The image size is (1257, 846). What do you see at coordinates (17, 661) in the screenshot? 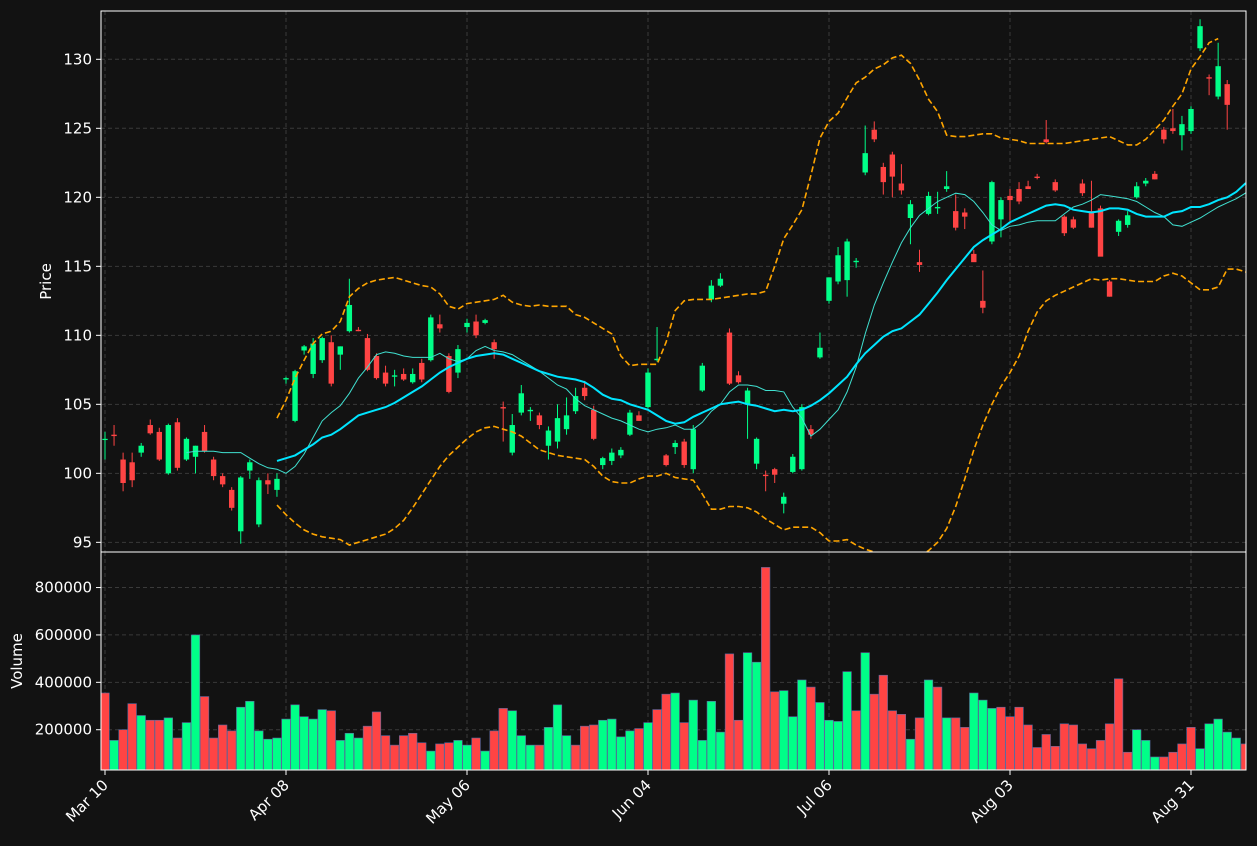
I see `volume-axis-label: Volume` at bounding box center [17, 661].